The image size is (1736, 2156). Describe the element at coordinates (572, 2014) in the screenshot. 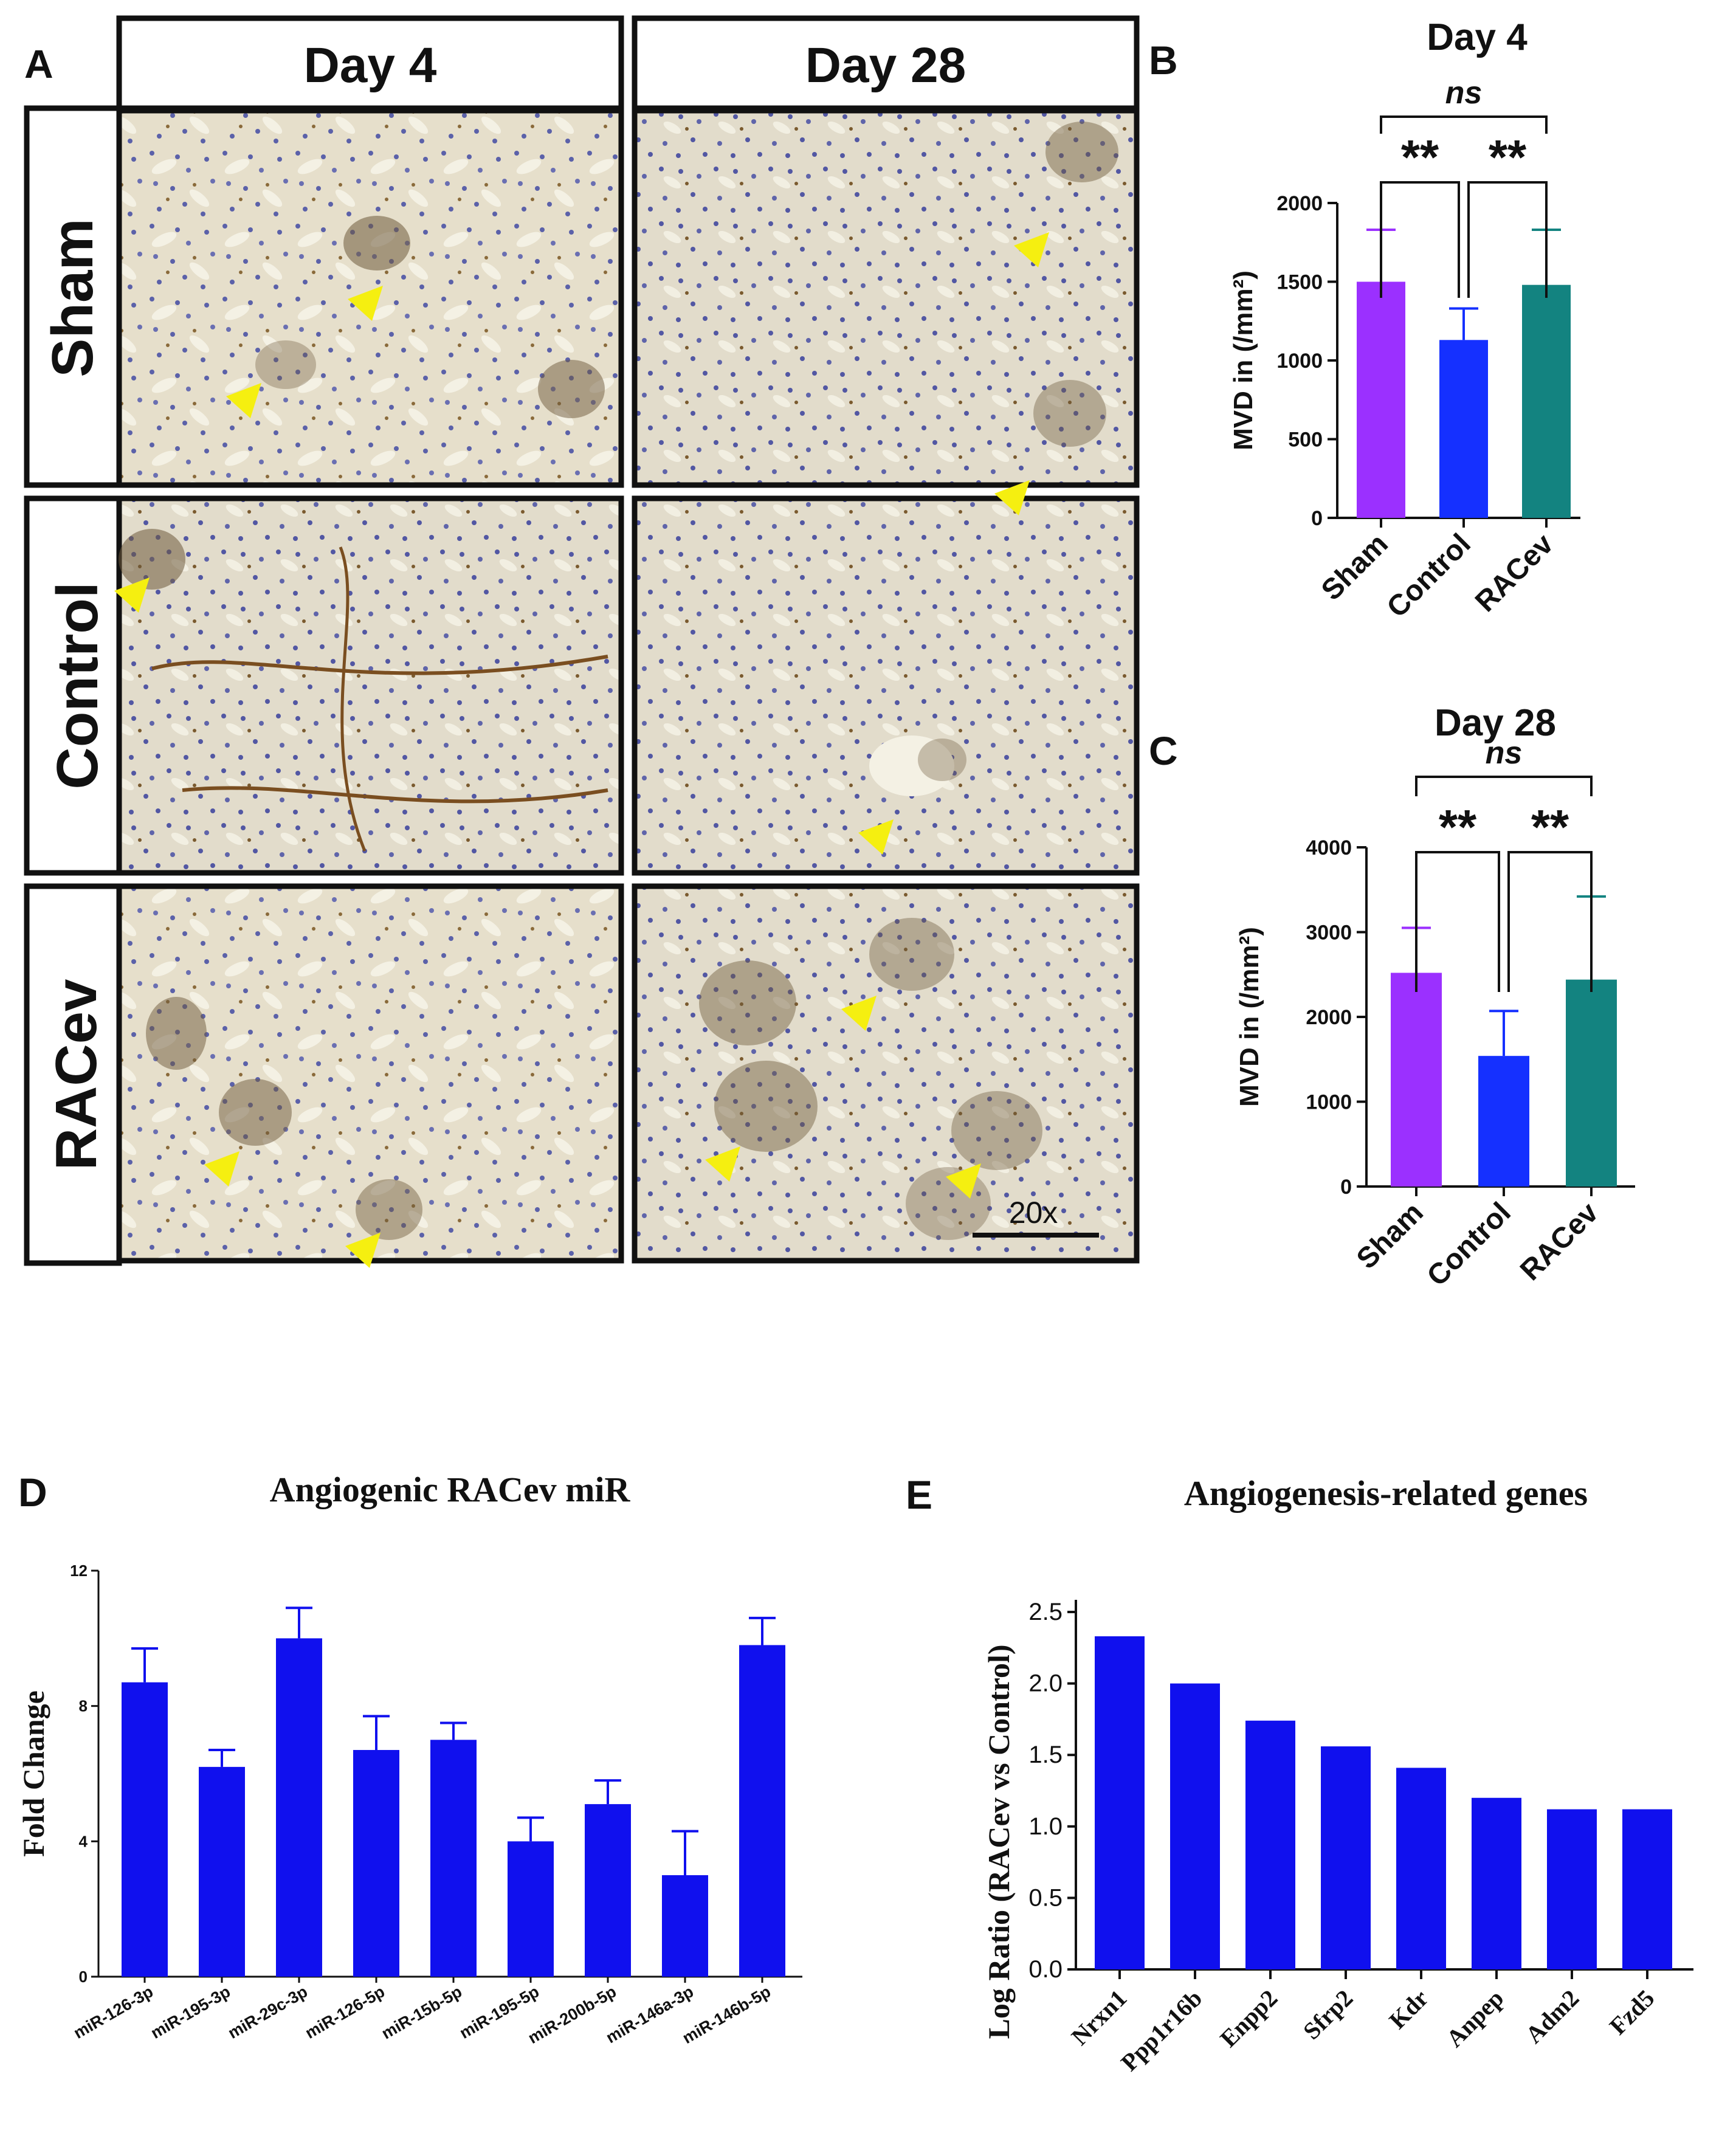

I see `x-tick-label: miR-200b-5p` at that location.